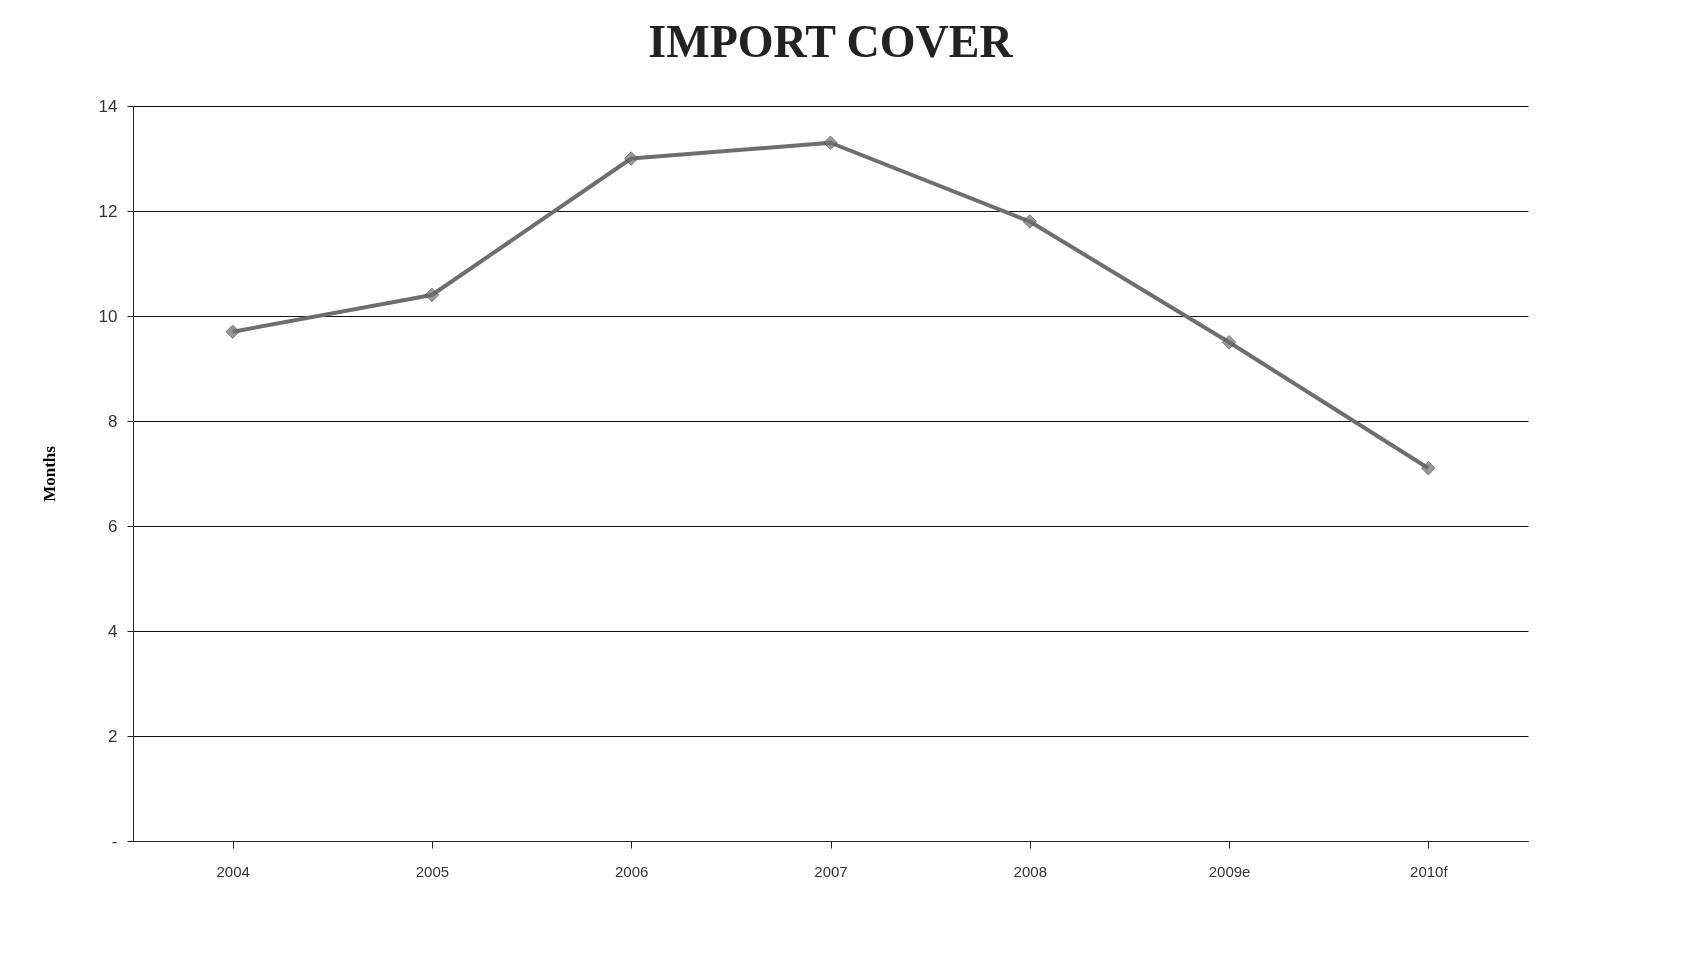 This screenshot has height=965, width=1707. What do you see at coordinates (1229, 871) in the screenshot?
I see `x-tick-label: 2009e` at bounding box center [1229, 871].